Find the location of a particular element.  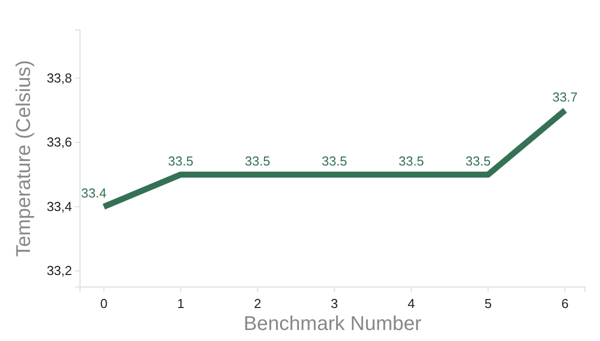

y-tick-label: 33,8 is located at coordinates (59, 78).